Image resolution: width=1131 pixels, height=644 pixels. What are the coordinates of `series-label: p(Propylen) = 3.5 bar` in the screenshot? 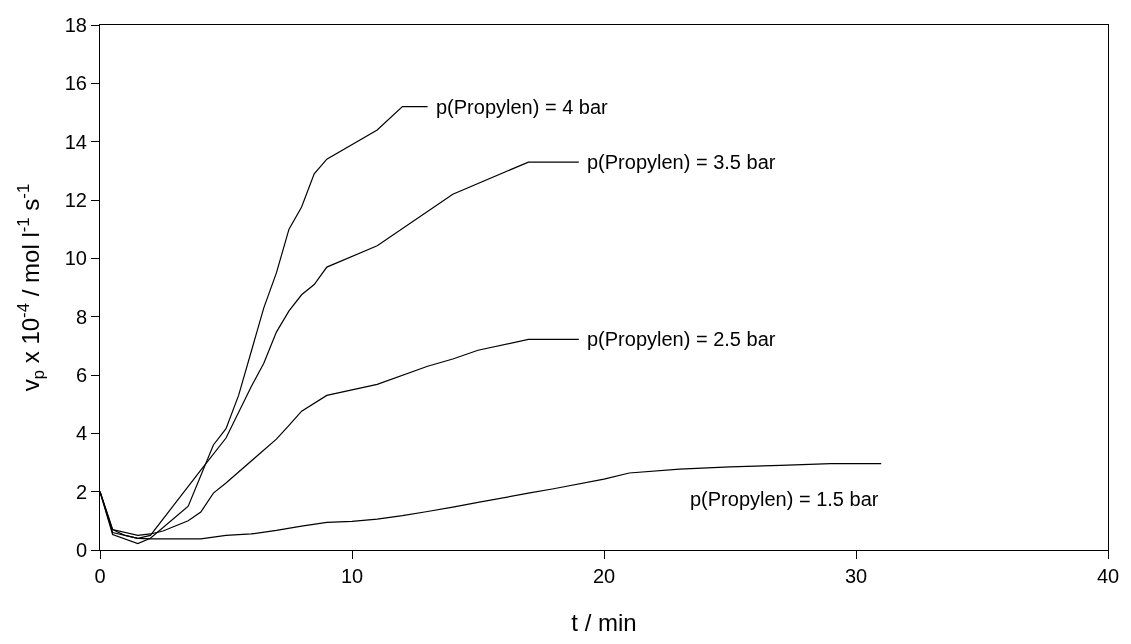 It's located at (681, 162).